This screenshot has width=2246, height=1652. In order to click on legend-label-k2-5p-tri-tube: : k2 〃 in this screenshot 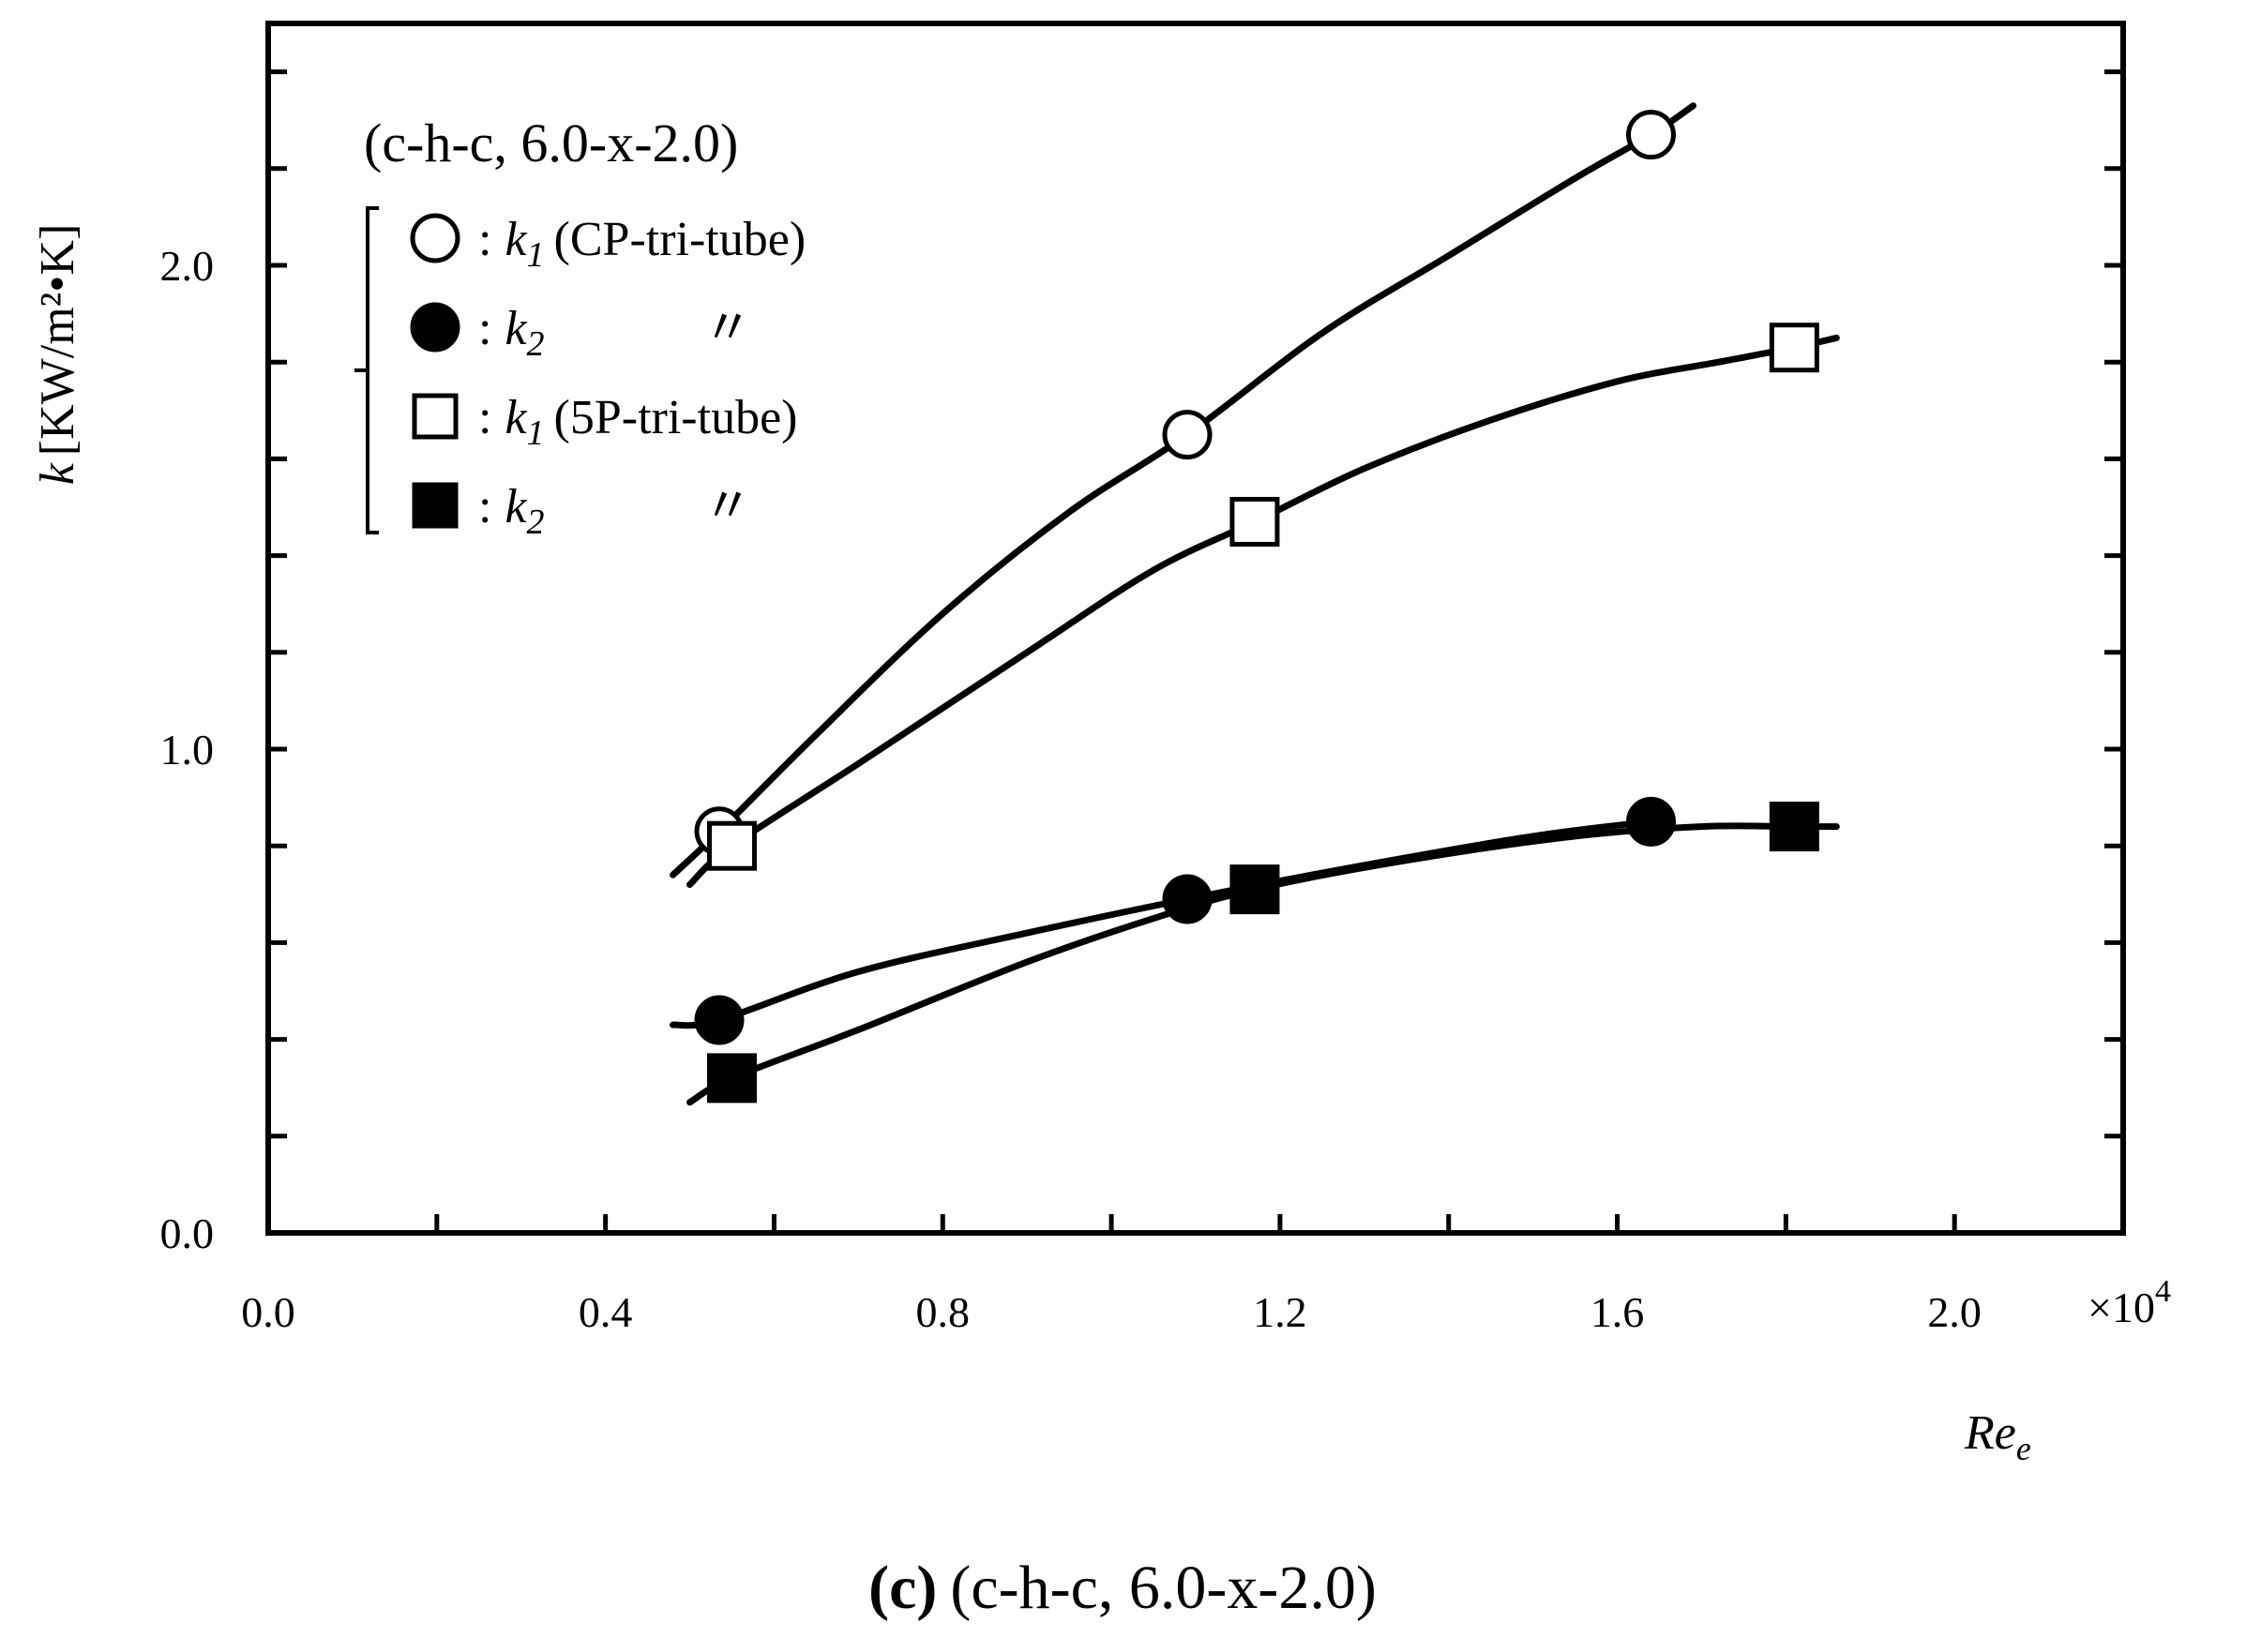, I will do `click(615, 511)`.